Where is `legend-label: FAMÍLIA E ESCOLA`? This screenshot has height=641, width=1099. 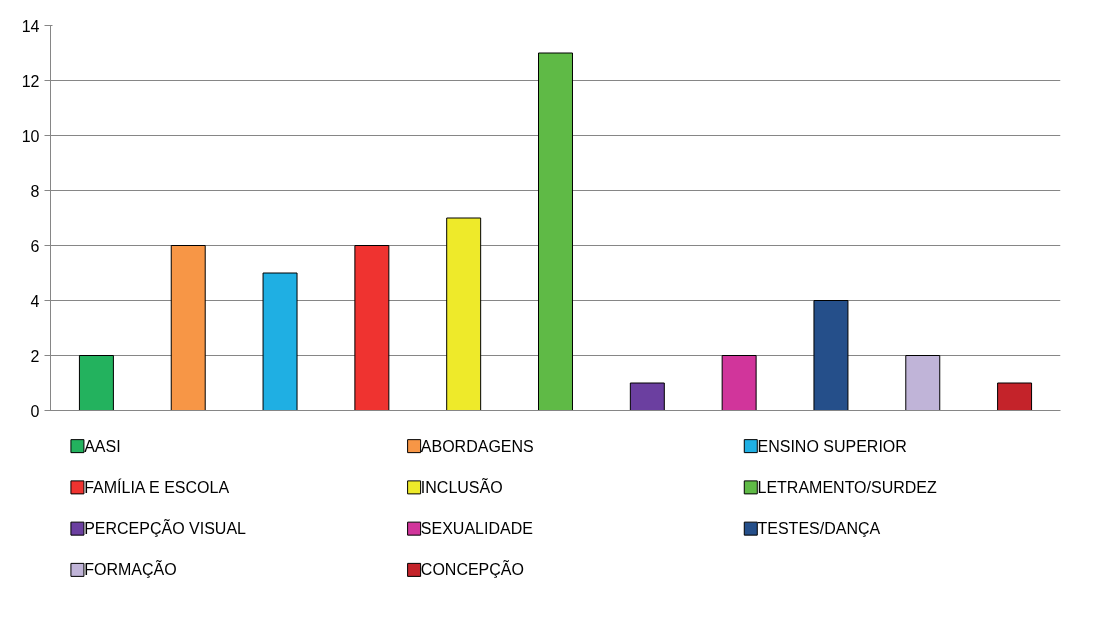 legend-label: FAMÍLIA E ESCOLA is located at coordinates (157, 486).